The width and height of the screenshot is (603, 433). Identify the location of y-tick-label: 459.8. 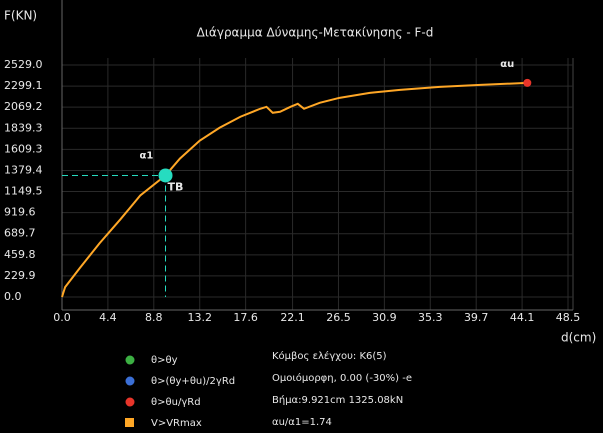
(20, 254).